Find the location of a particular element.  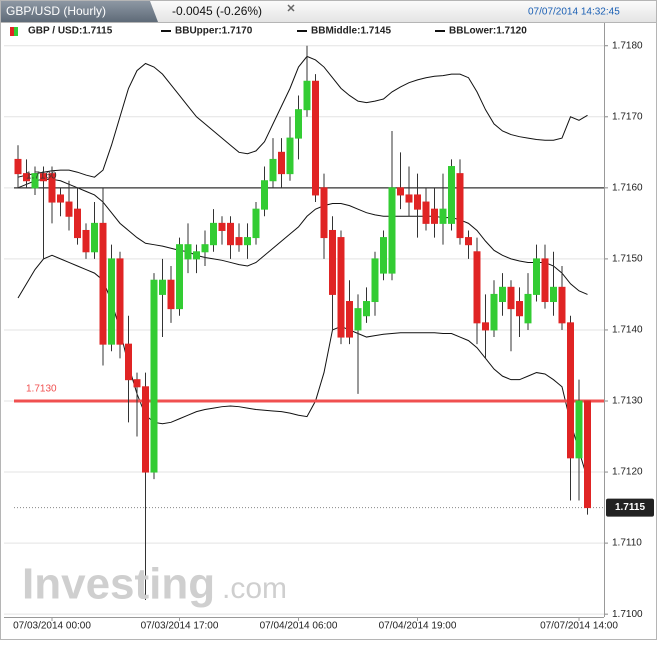

y-tick-label: 1.7100 is located at coordinates (627, 614).